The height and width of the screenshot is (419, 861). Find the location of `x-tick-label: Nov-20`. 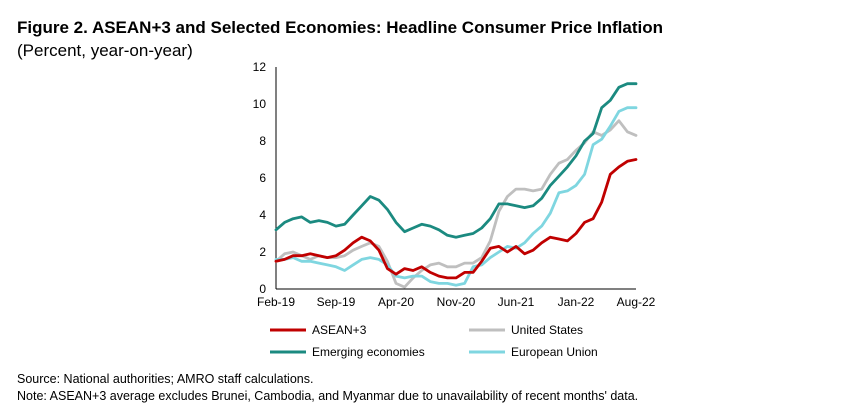

x-tick-label: Nov-20 is located at coordinates (456, 302).